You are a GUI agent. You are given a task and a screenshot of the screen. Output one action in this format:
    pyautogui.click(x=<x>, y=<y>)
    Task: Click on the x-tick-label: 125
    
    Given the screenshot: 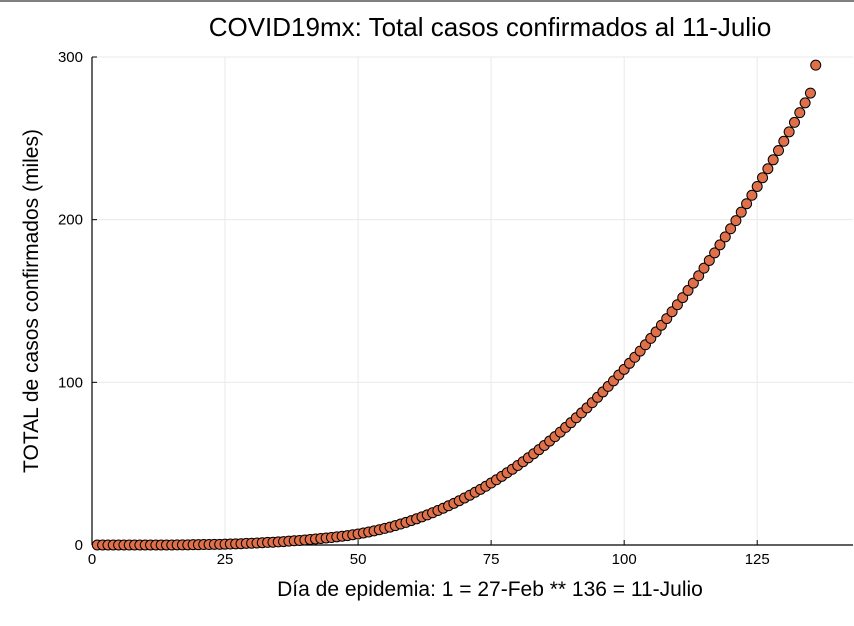 What is the action you would take?
    pyautogui.click(x=757, y=559)
    